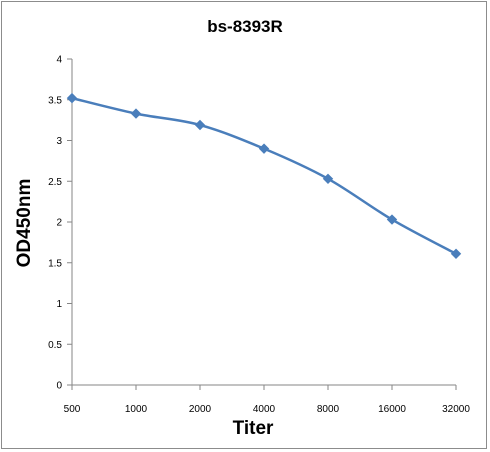 Image resolution: width=490 pixels, height=452 pixels. What do you see at coordinates (328, 409) in the screenshot?
I see `x-tick-label: 8000` at bounding box center [328, 409].